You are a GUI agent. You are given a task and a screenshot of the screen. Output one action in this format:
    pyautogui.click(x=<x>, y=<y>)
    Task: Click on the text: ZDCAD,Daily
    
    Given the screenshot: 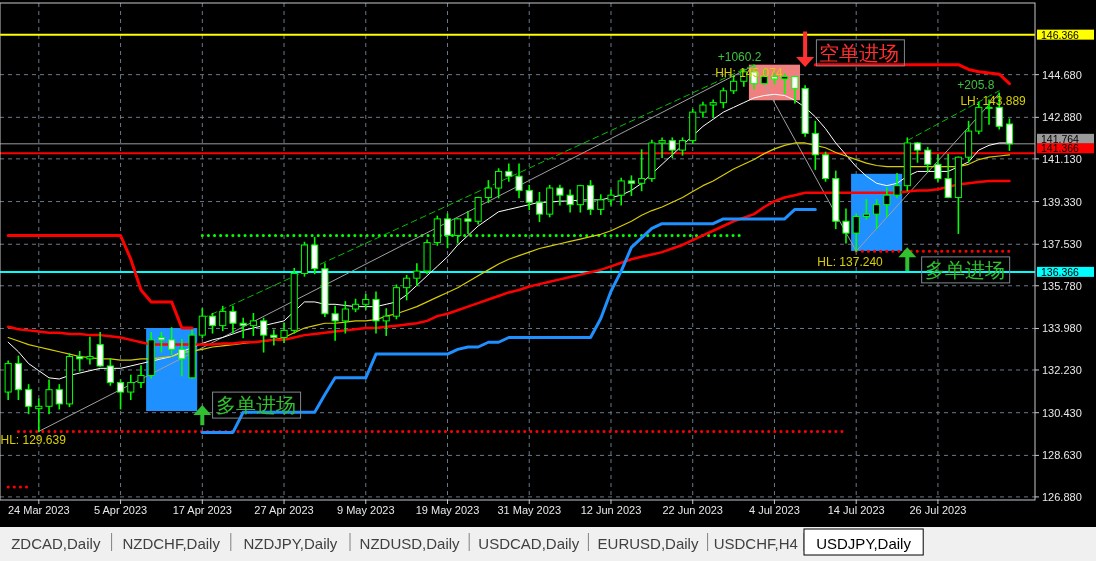 What is the action you would take?
    pyautogui.click(x=56, y=543)
    